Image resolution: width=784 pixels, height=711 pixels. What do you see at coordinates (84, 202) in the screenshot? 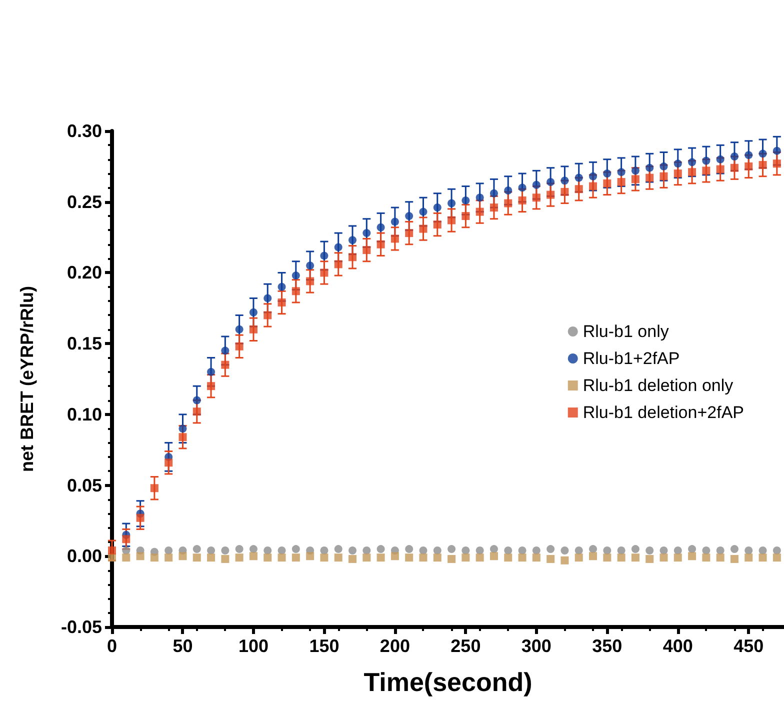
I see `y-tick-label: 0.25` at bounding box center [84, 202].